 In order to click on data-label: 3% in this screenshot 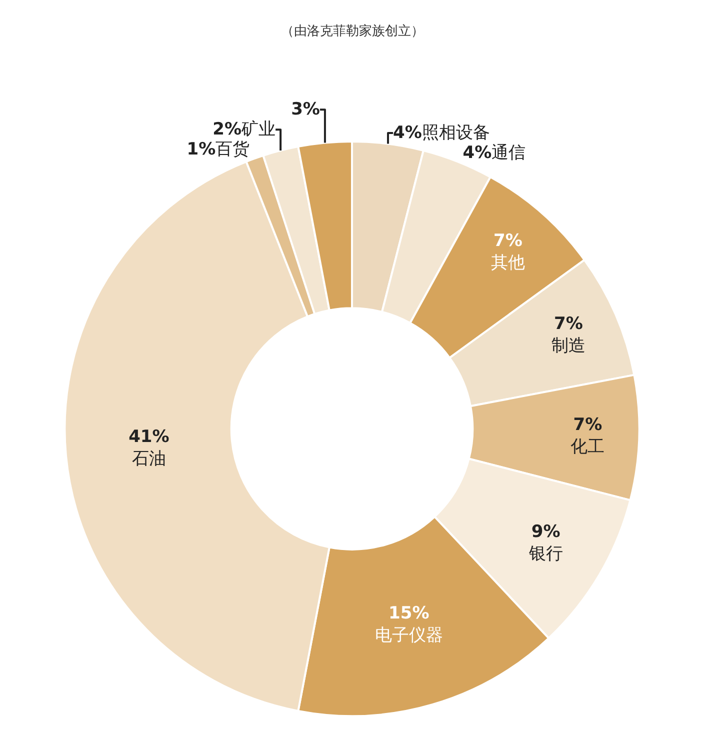, I will do `click(305, 110)`.